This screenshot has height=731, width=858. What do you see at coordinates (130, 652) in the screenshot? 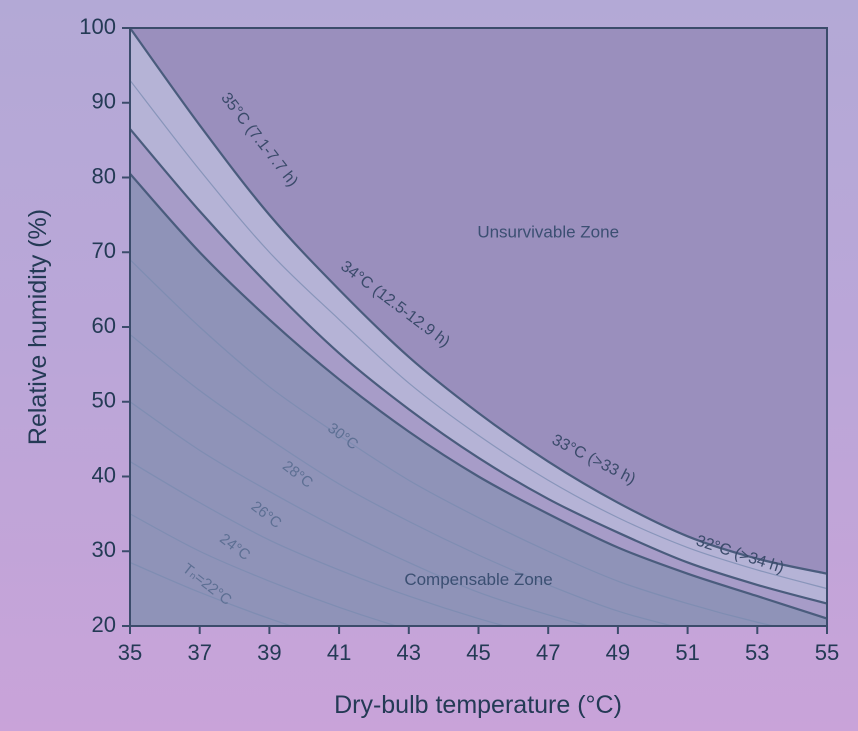
I see `x-tick-label-35: 35` at bounding box center [130, 652].